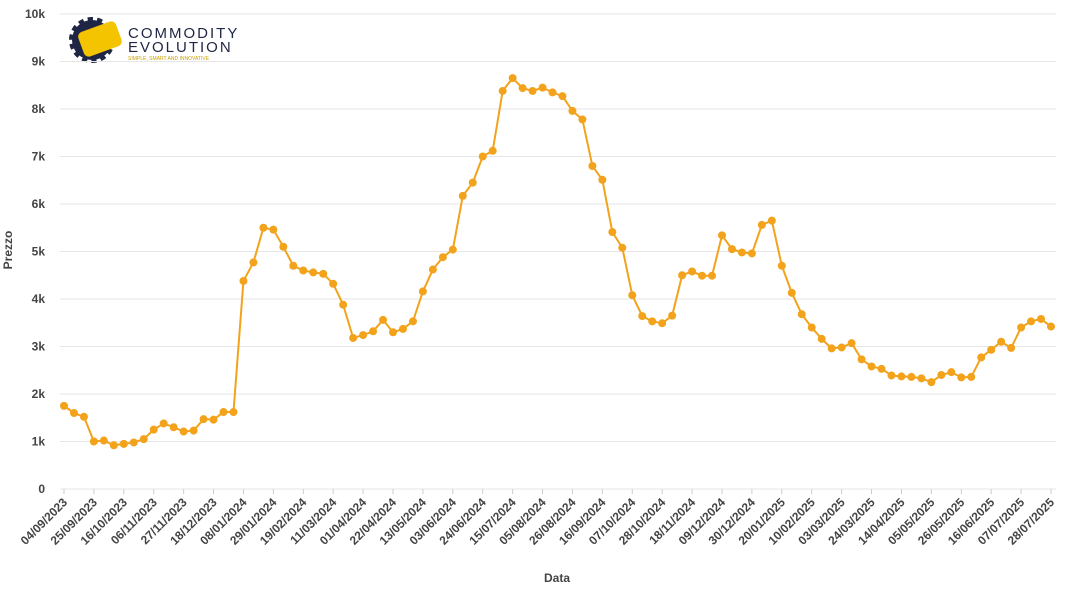 The height and width of the screenshot is (594, 1090). Describe the element at coordinates (39, 394) in the screenshot. I see `y-tick-label: 2k` at that location.